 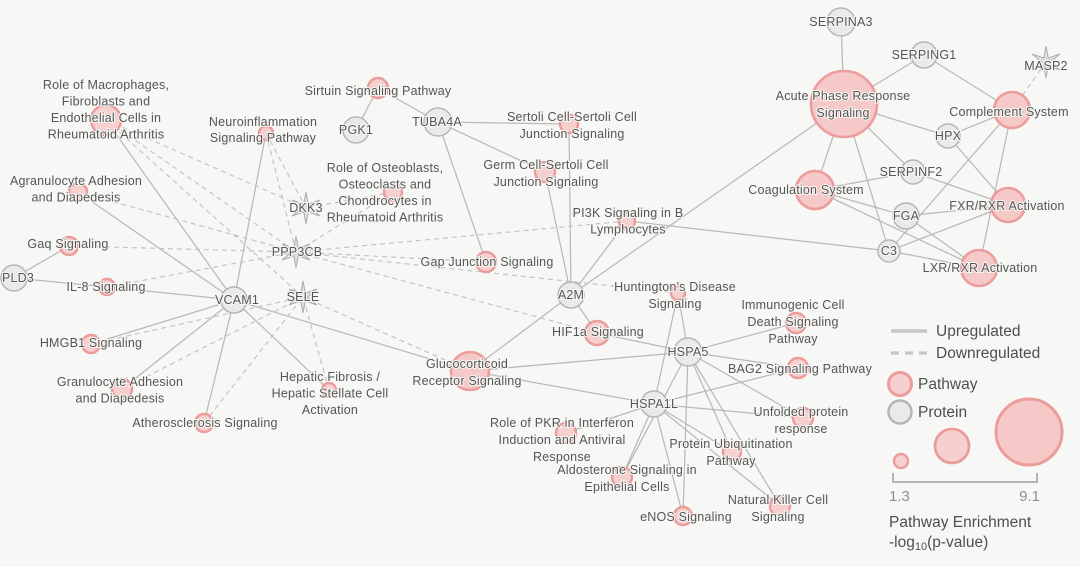 What do you see at coordinates (219, 361) in the screenshot?
I see `edge-vcam1-atherosclerosis` at bounding box center [219, 361].